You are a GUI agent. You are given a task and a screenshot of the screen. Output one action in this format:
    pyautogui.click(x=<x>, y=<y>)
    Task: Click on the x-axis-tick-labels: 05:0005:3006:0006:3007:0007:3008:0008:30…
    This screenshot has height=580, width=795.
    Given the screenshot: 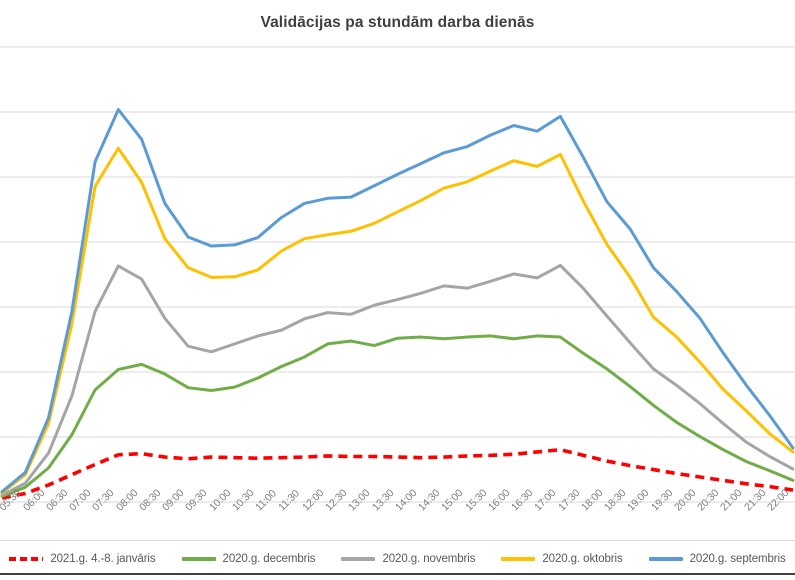 What is the action you would take?
    pyautogui.click(x=397, y=515)
    